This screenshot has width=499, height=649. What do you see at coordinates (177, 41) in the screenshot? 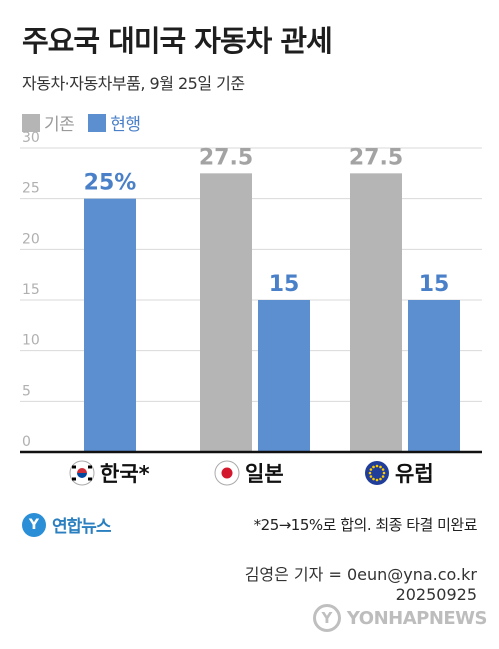
I see `chart-title: 주요국 대미국 자동차 관세` at bounding box center [177, 41].